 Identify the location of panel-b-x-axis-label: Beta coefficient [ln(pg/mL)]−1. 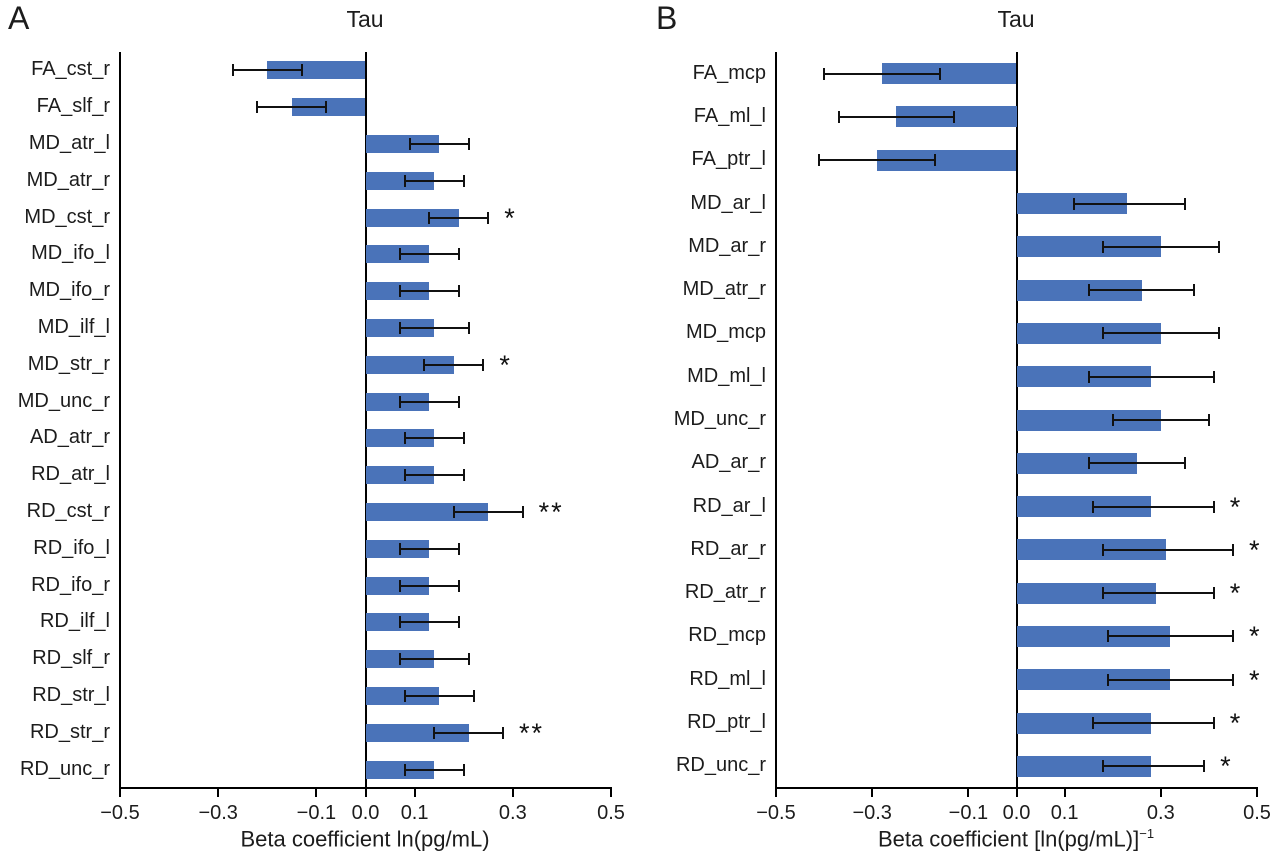
(1016, 839).